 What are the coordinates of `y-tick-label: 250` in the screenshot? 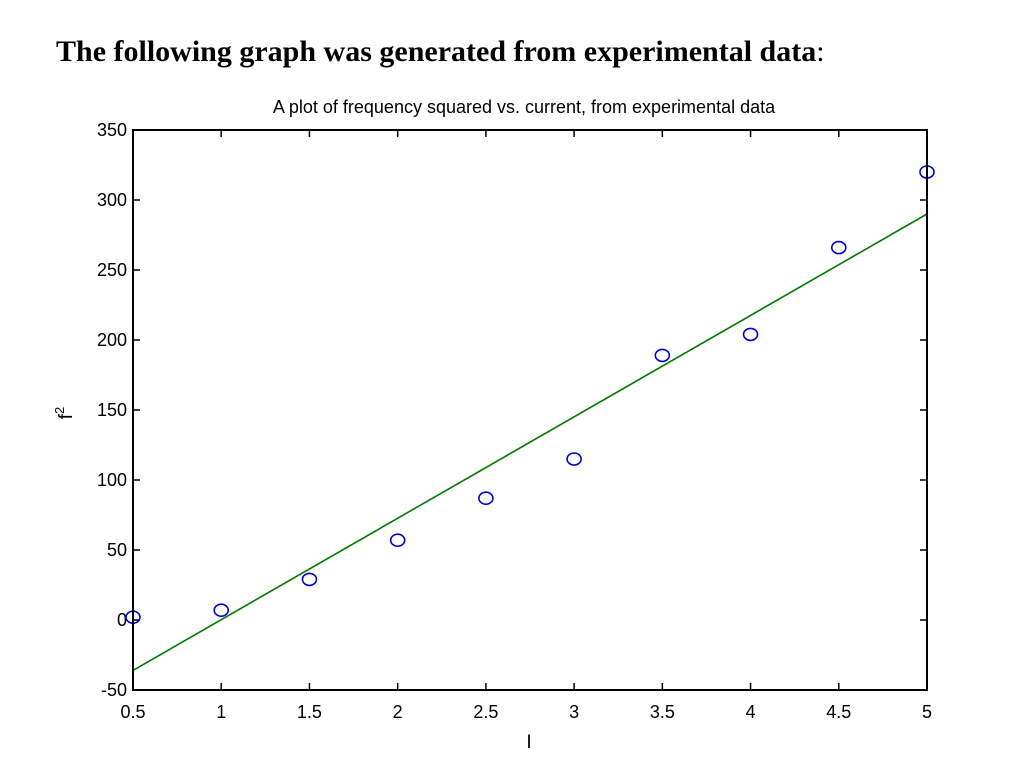 It's located at (112, 270).